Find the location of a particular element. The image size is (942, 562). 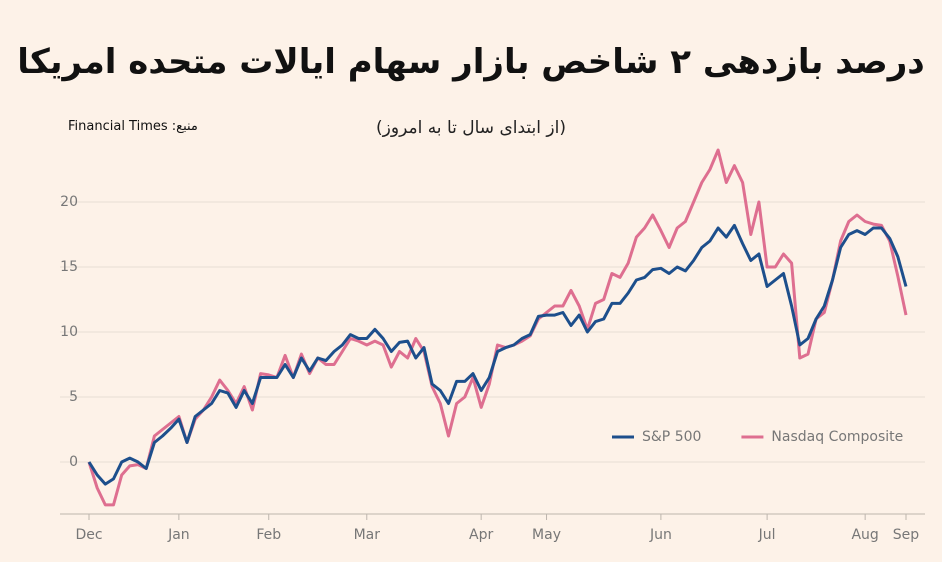

y-tick-label: 5 is located at coordinates (73, 397).